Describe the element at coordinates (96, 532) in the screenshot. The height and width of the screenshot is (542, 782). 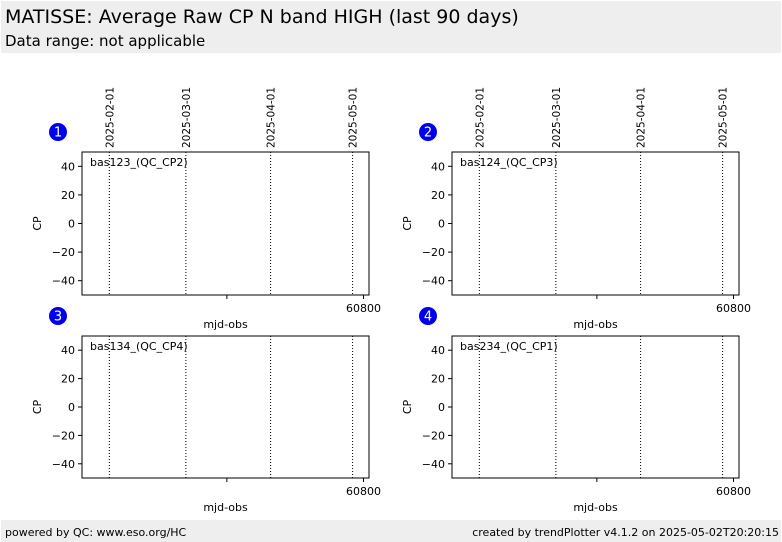
I see `footer-credit: powered by QC: www.eso.org/HC` at that location.